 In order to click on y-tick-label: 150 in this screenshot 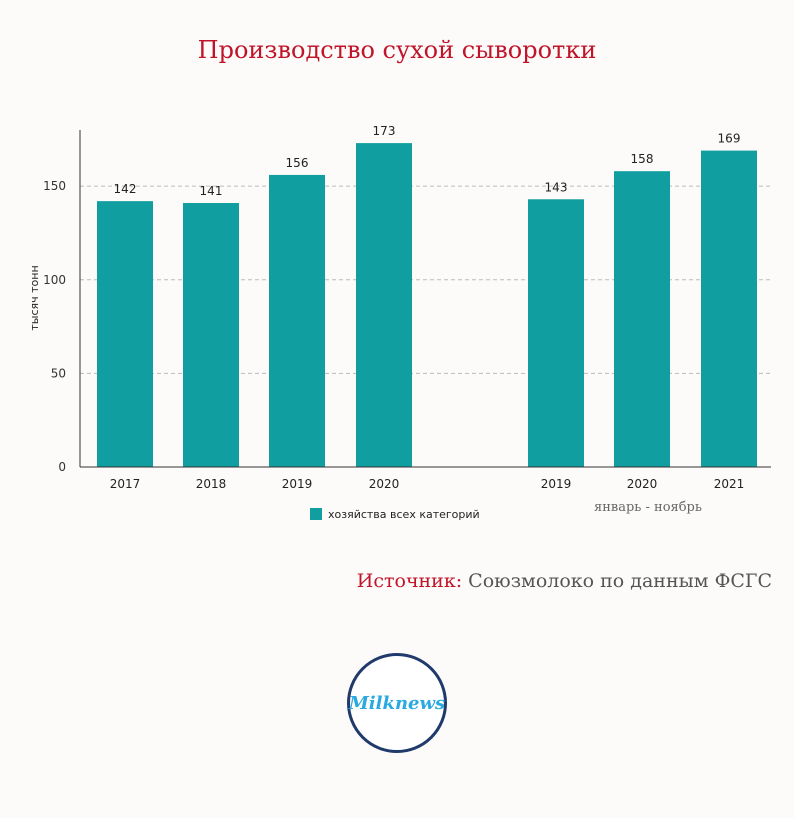, I will do `click(54, 186)`.